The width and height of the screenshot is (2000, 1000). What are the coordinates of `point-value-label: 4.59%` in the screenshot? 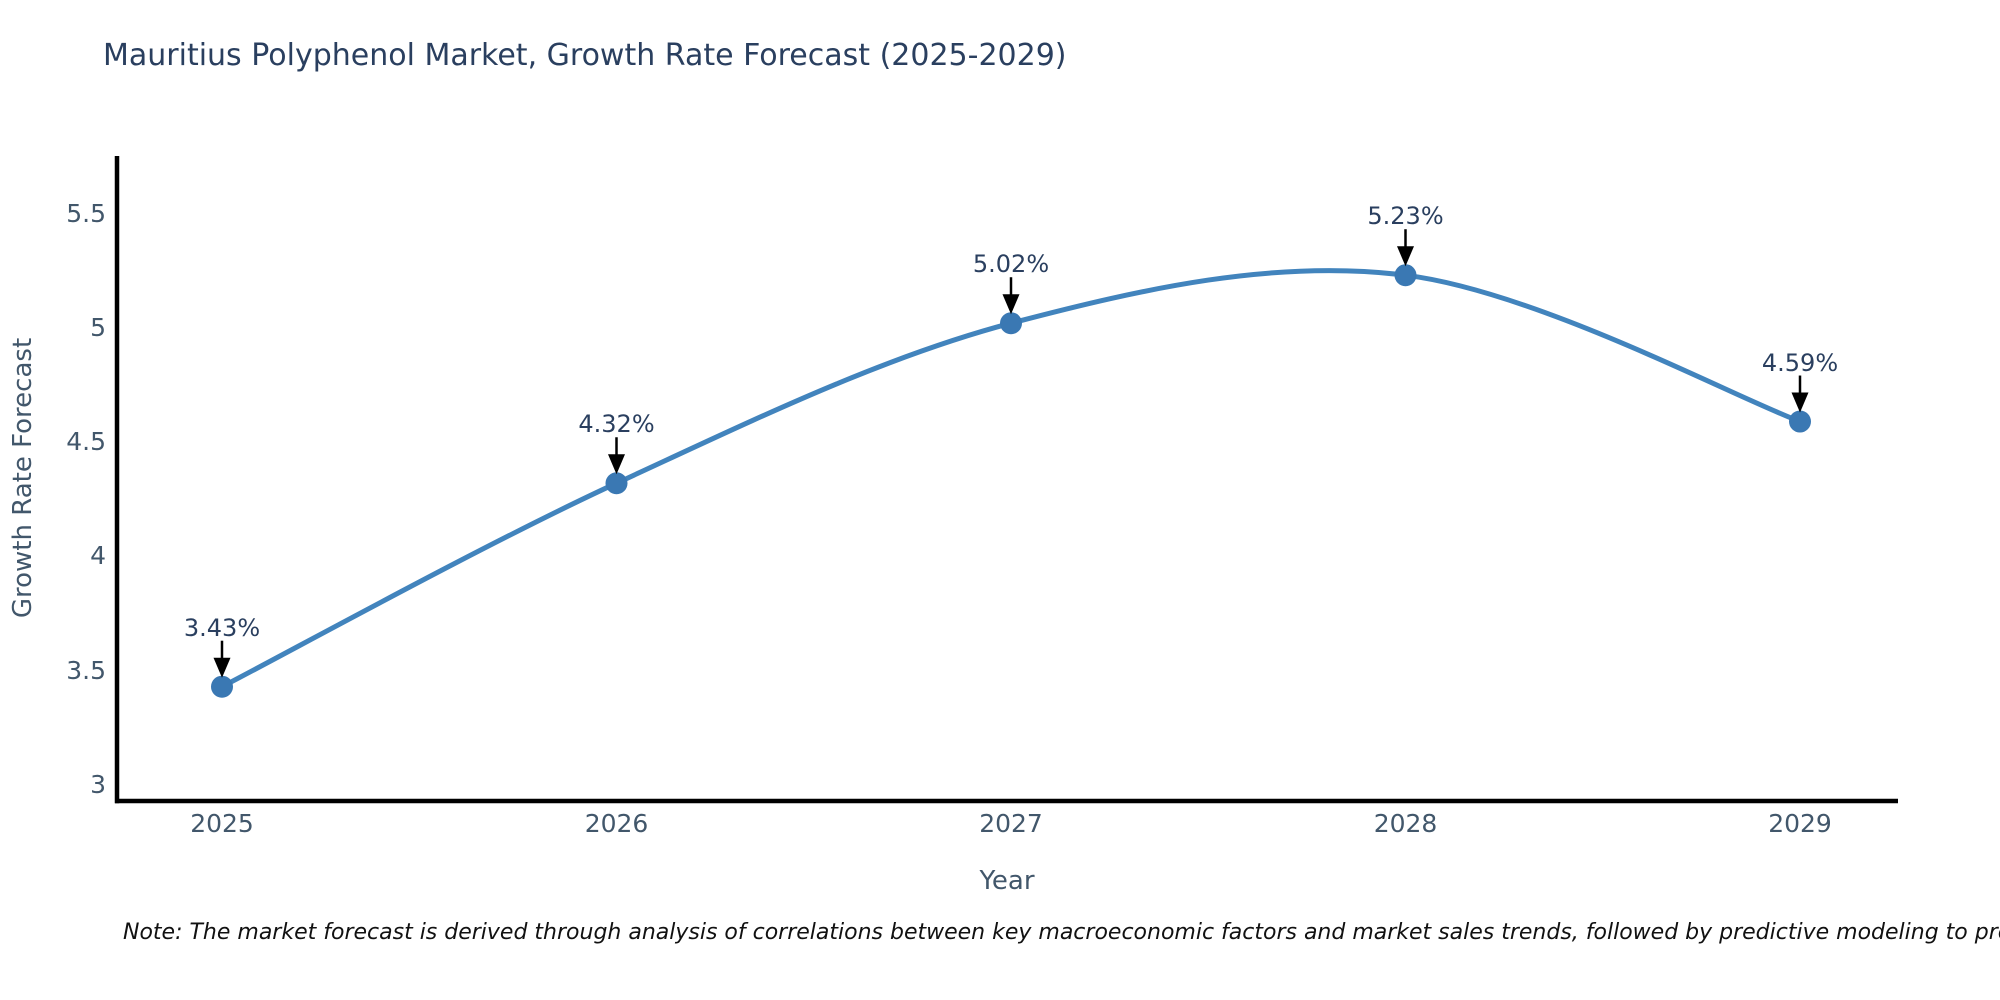 It's located at (1800, 362).